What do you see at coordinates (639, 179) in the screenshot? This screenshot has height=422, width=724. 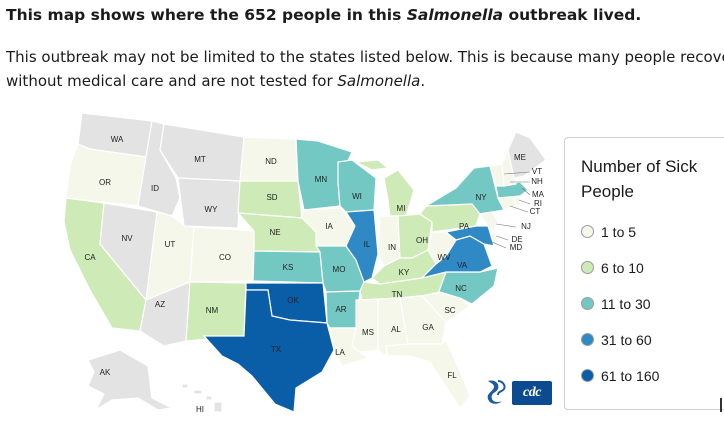 I see `legend-title: Number of Sick People` at bounding box center [639, 179].